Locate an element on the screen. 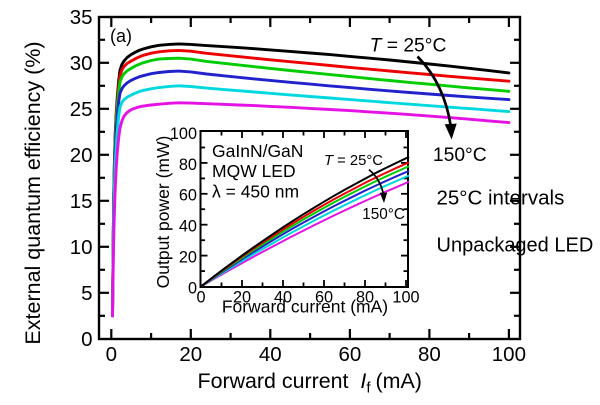 This screenshot has width=600, height=405. svg-text: 10 is located at coordinates (81, 247).